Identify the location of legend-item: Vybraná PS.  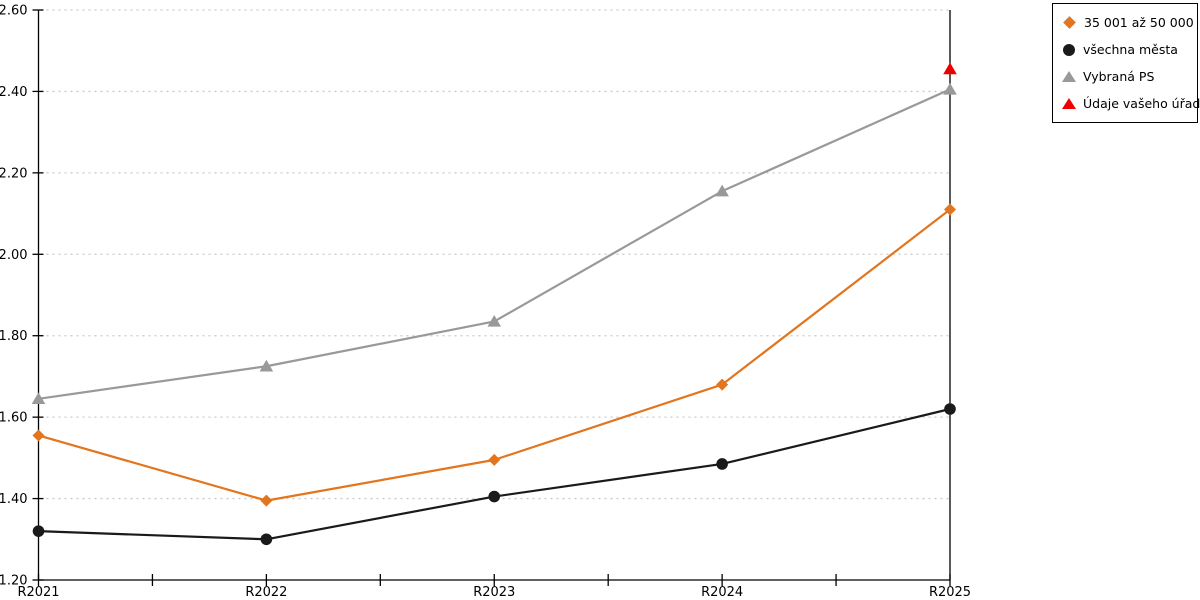
(1127, 76).